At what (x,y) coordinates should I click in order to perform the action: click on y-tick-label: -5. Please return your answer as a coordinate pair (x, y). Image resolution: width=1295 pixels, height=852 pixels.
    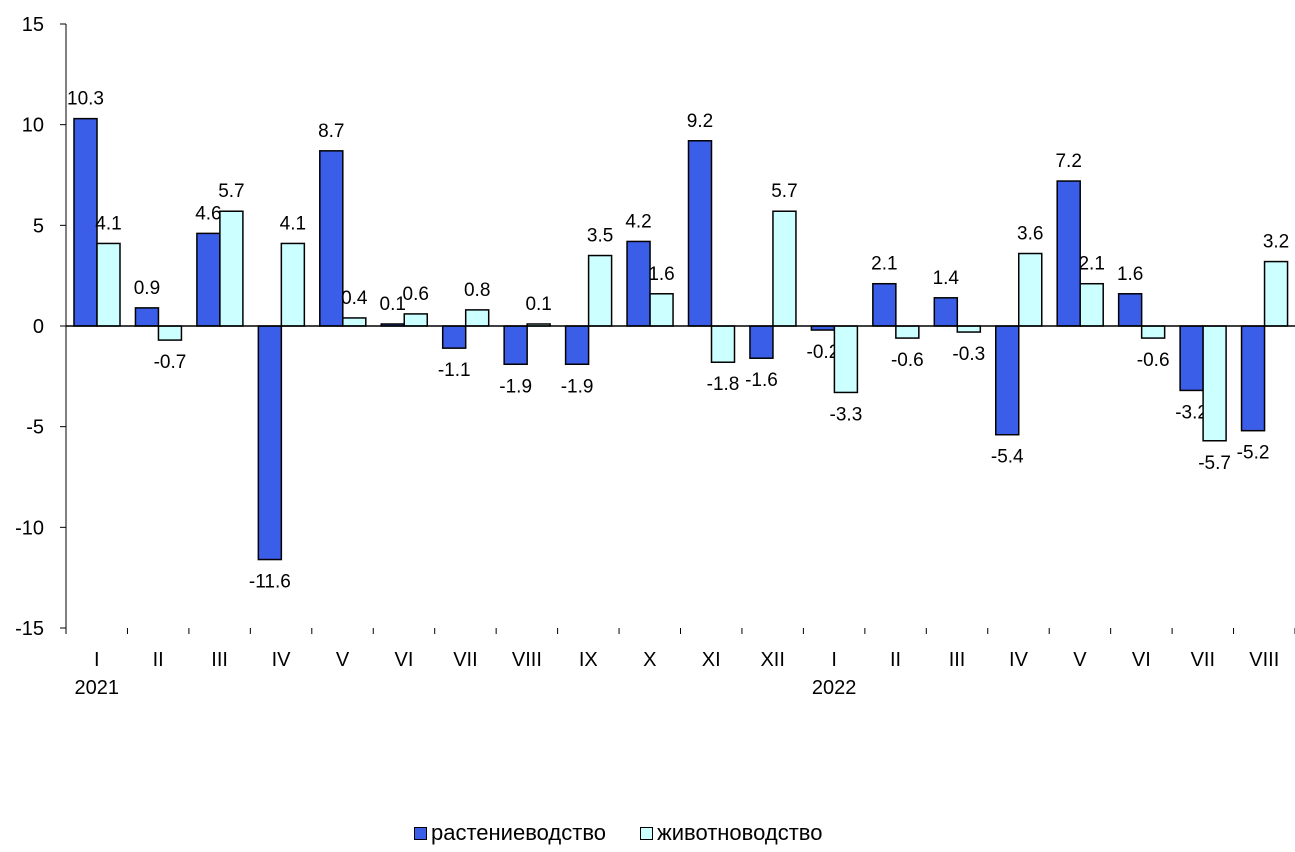
    Looking at the image, I should click on (35, 428).